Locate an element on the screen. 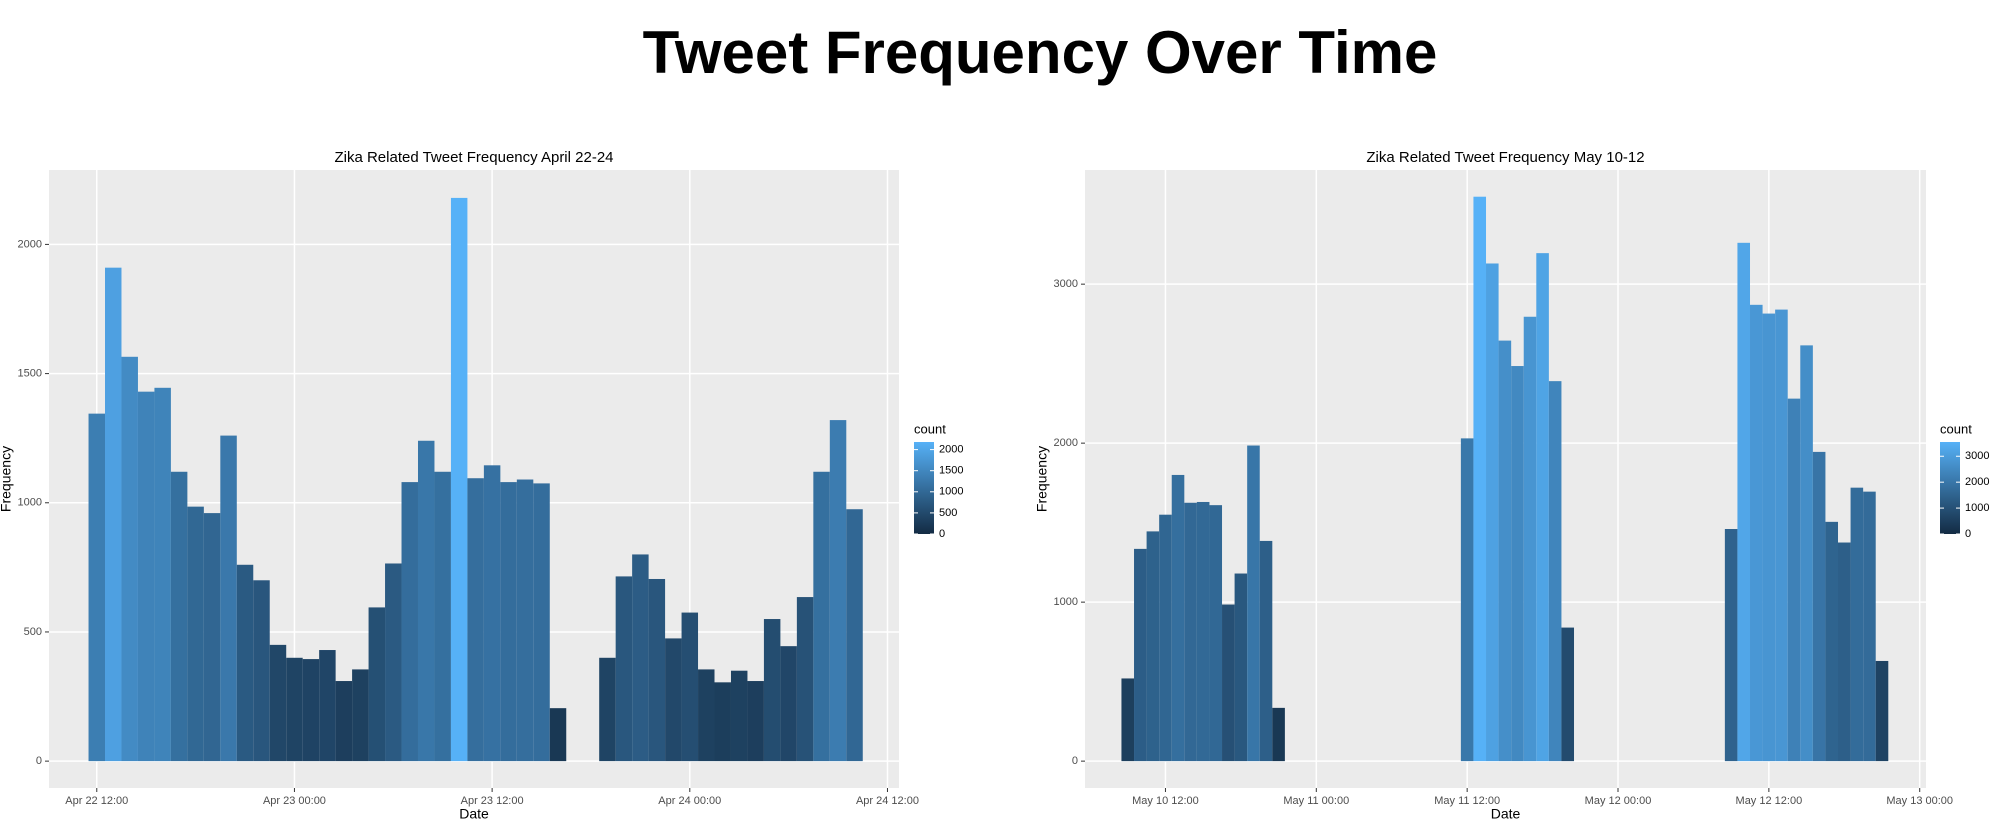  legend-title: count is located at coordinates (1956, 428).